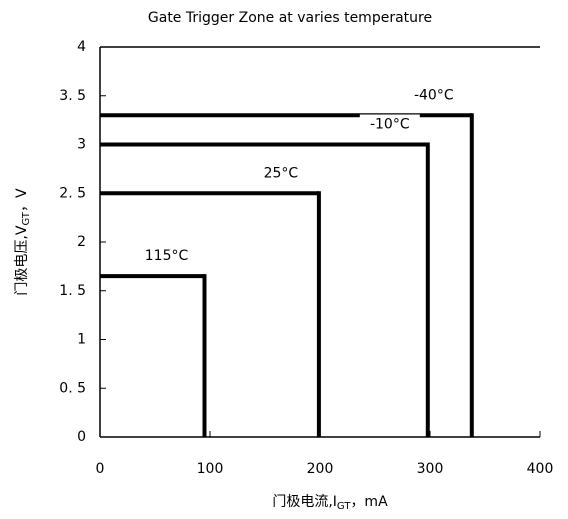 The width and height of the screenshot is (568, 519). I want to click on x-axis-title-sub: GT, so click(344, 506).